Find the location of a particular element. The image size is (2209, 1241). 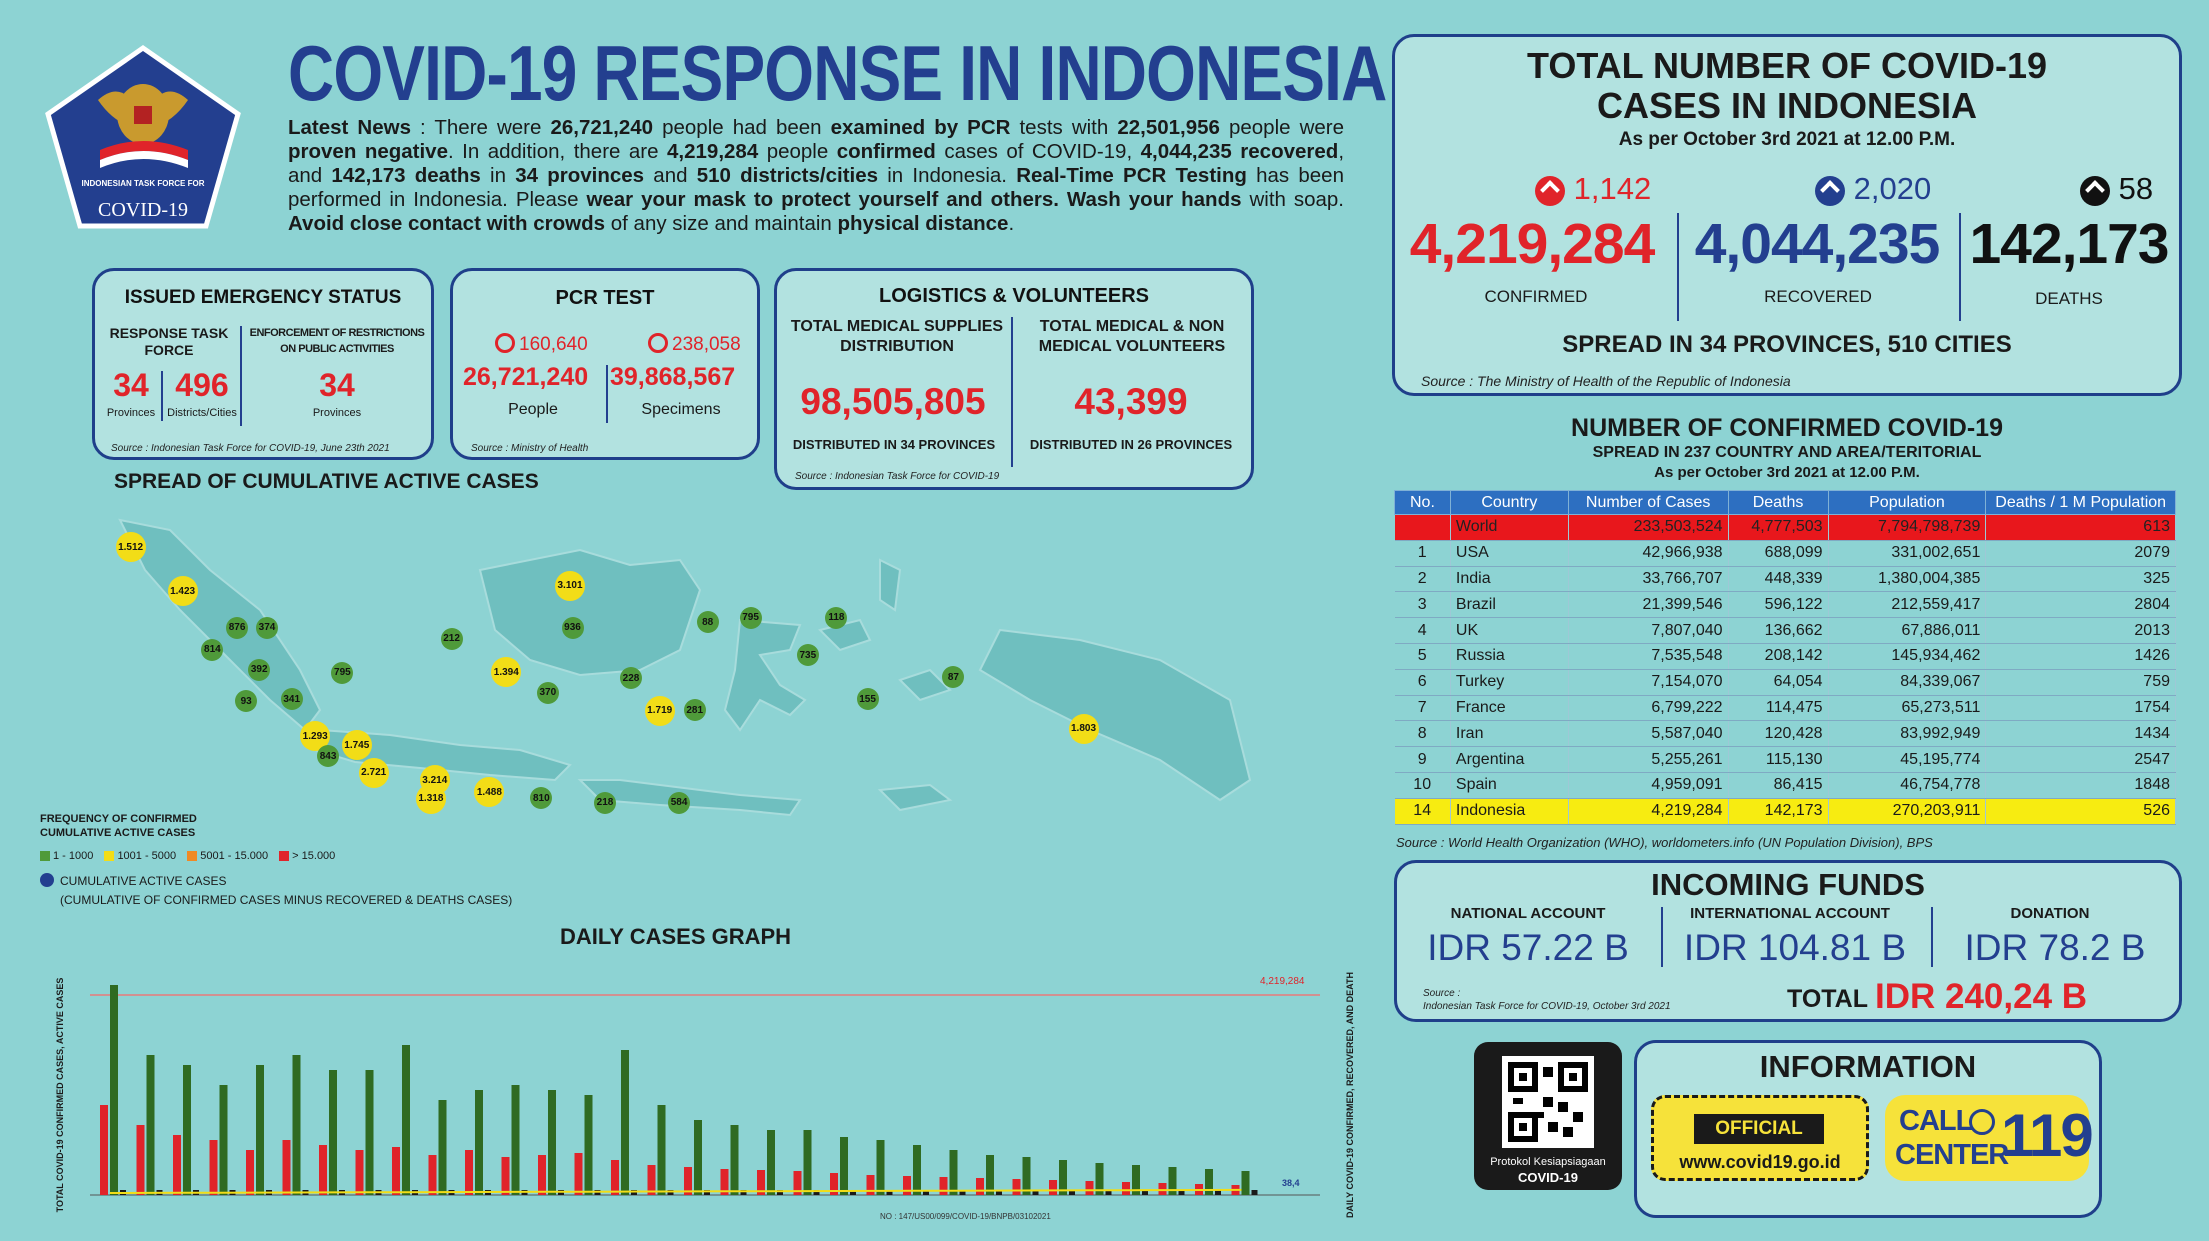

table-cell: 1434 is located at coordinates (2080, 734).